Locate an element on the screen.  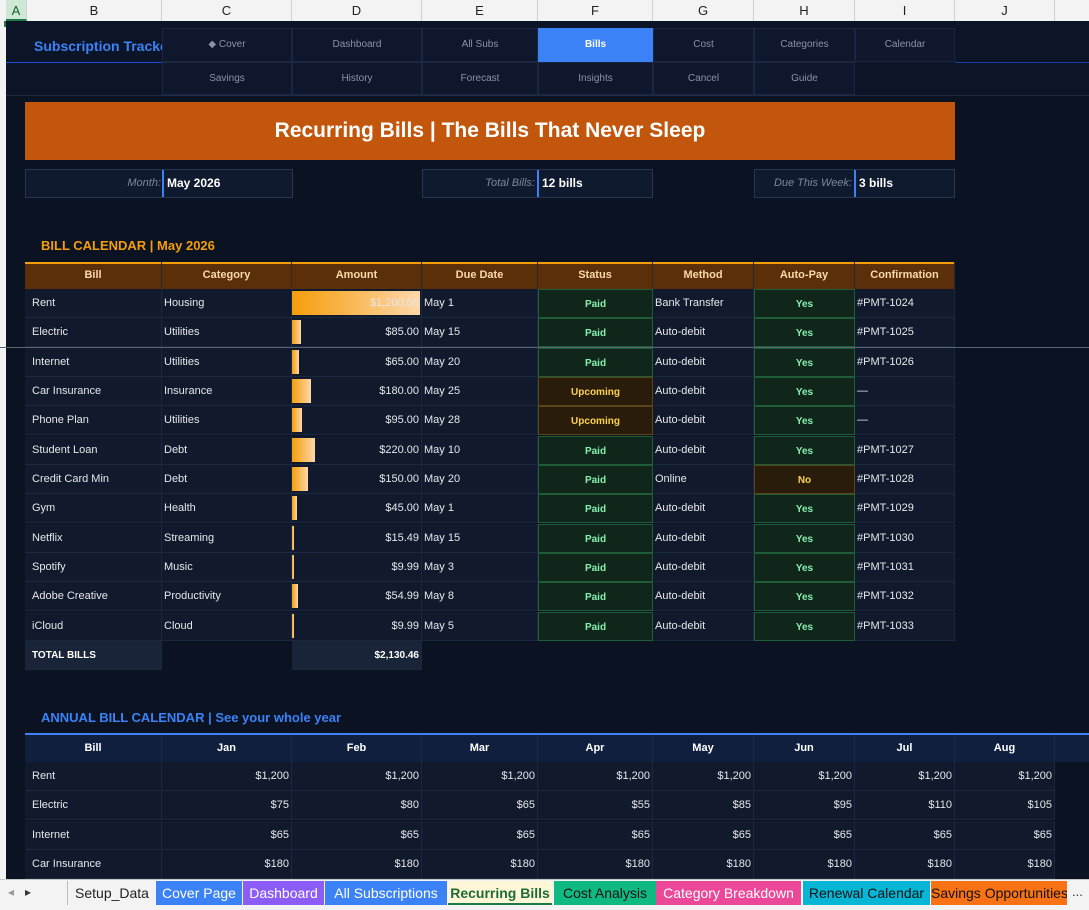
sheet-tab-renewal-calendar: Renewal Calendar is located at coordinates (866, 893).